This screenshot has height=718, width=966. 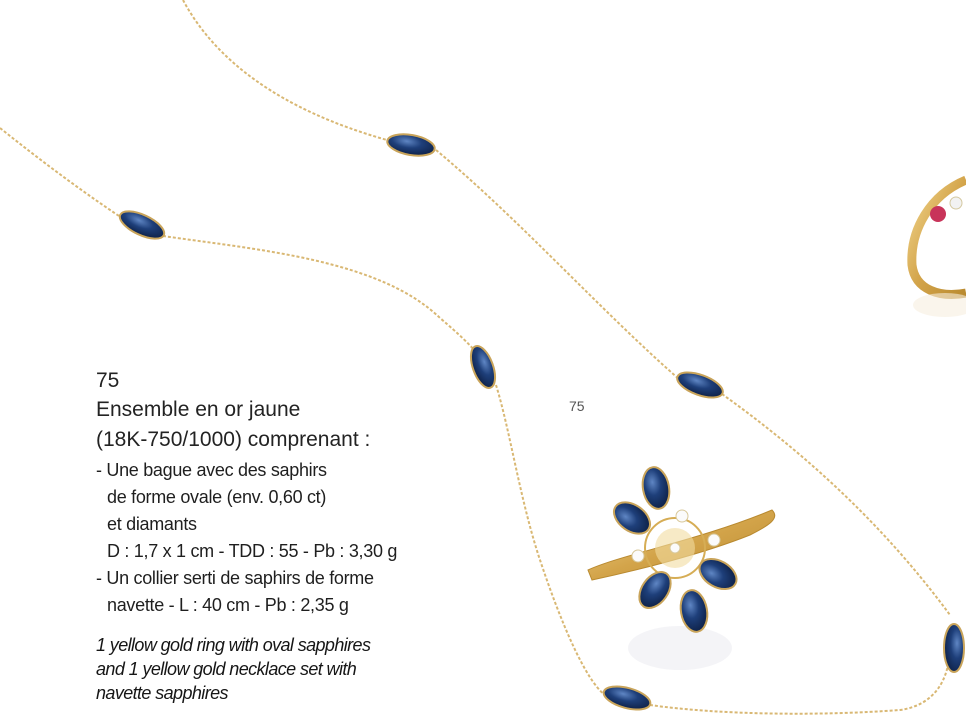 What do you see at coordinates (198, 409) in the screenshot?
I see `lot-title-line: Ensemble en or jaune` at bounding box center [198, 409].